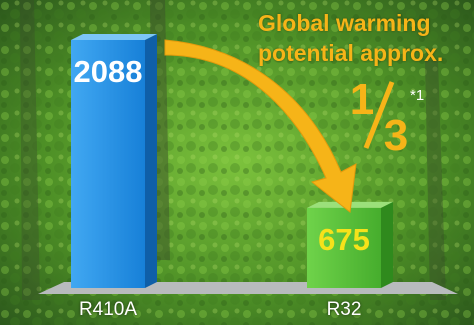 Image resolution: width=474 pixels, height=325 pixels. I want to click on category-label-r32: R32, so click(344, 309).